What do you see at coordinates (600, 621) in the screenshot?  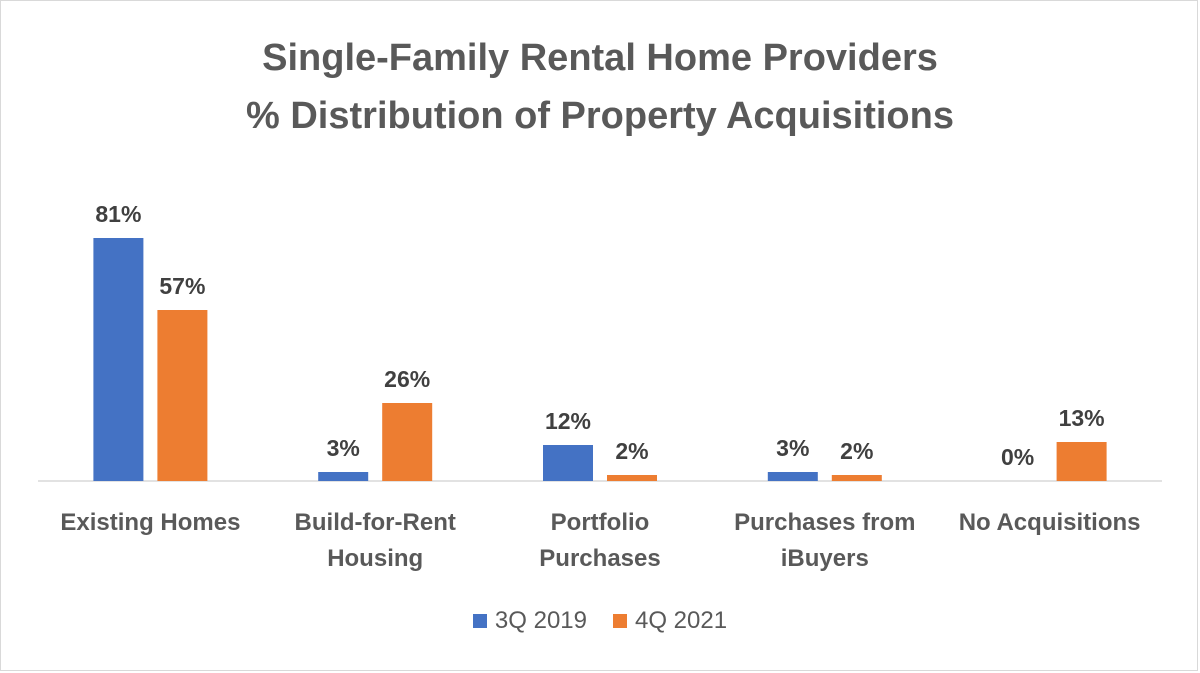 I see `legend: 3Q 2019 4Q 2021` at bounding box center [600, 621].